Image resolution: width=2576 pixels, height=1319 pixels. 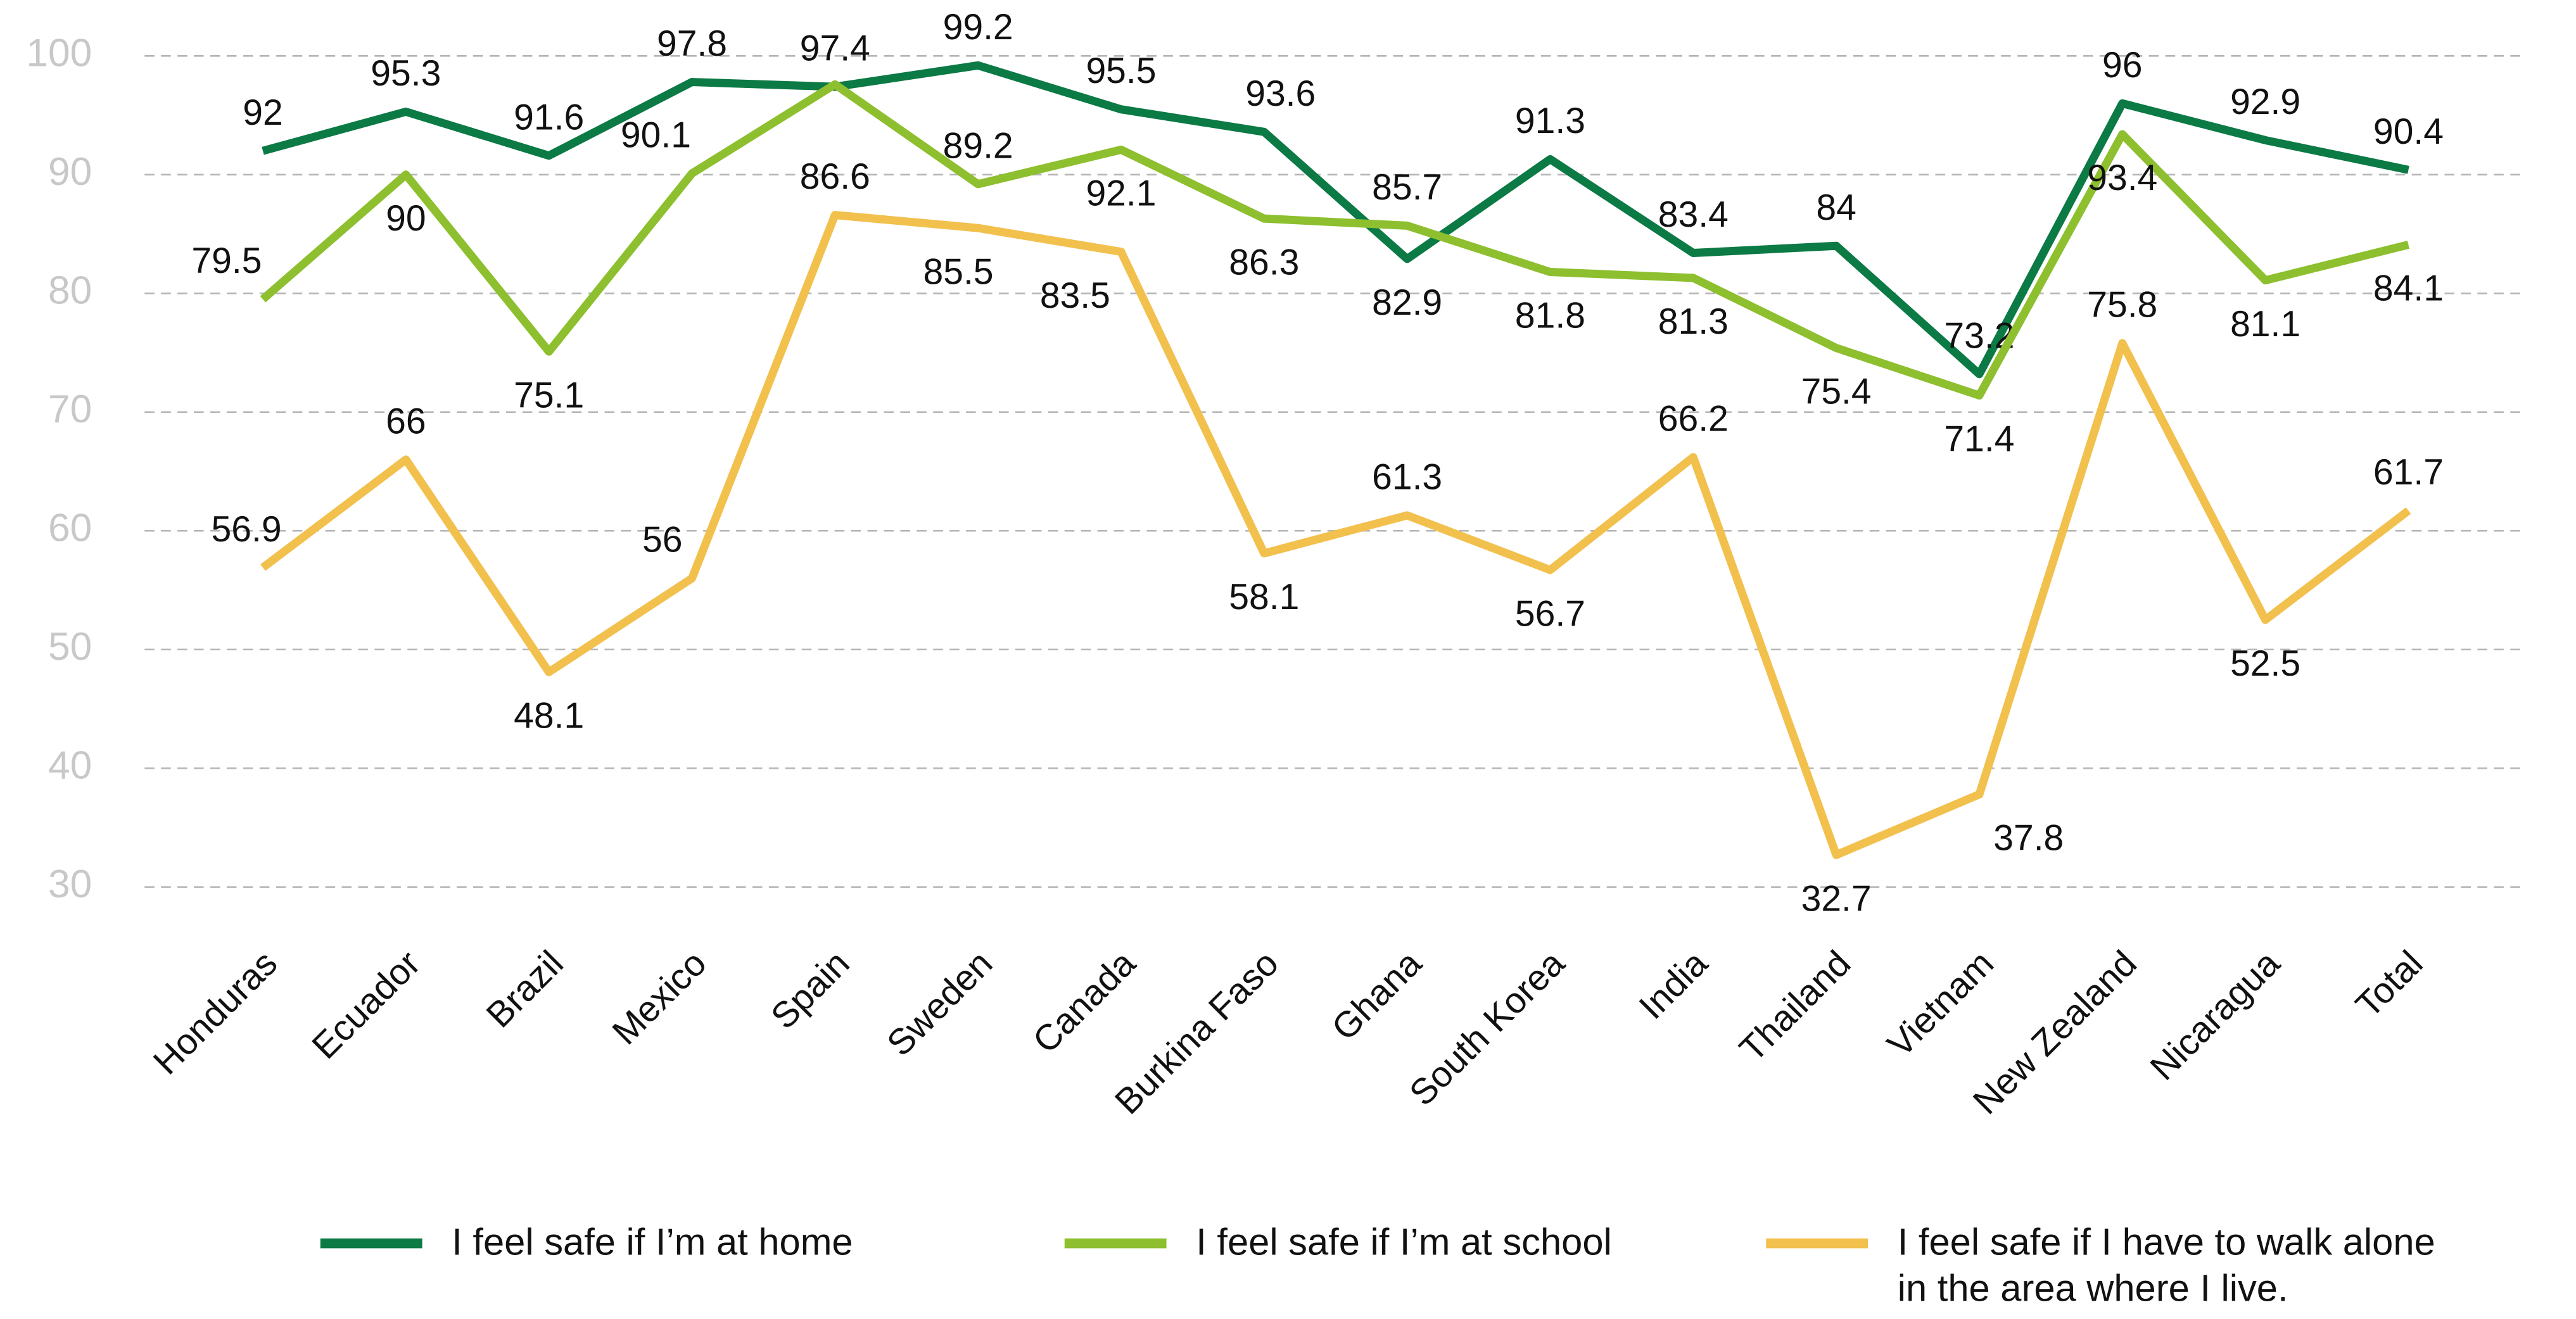 What do you see at coordinates (692, 43) in the screenshot?
I see `data-label: 97.8` at bounding box center [692, 43].